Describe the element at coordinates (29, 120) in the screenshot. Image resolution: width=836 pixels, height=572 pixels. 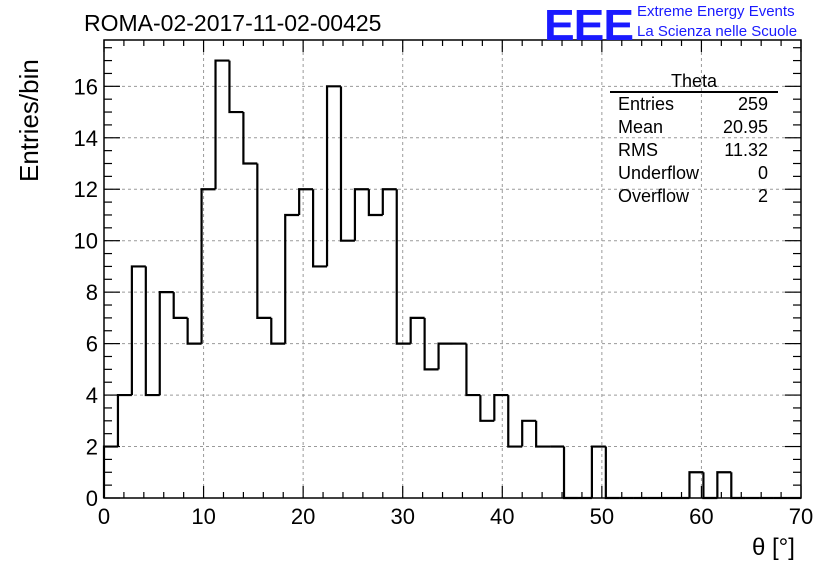
I see `y-axis-label: Entries/bin` at that location.